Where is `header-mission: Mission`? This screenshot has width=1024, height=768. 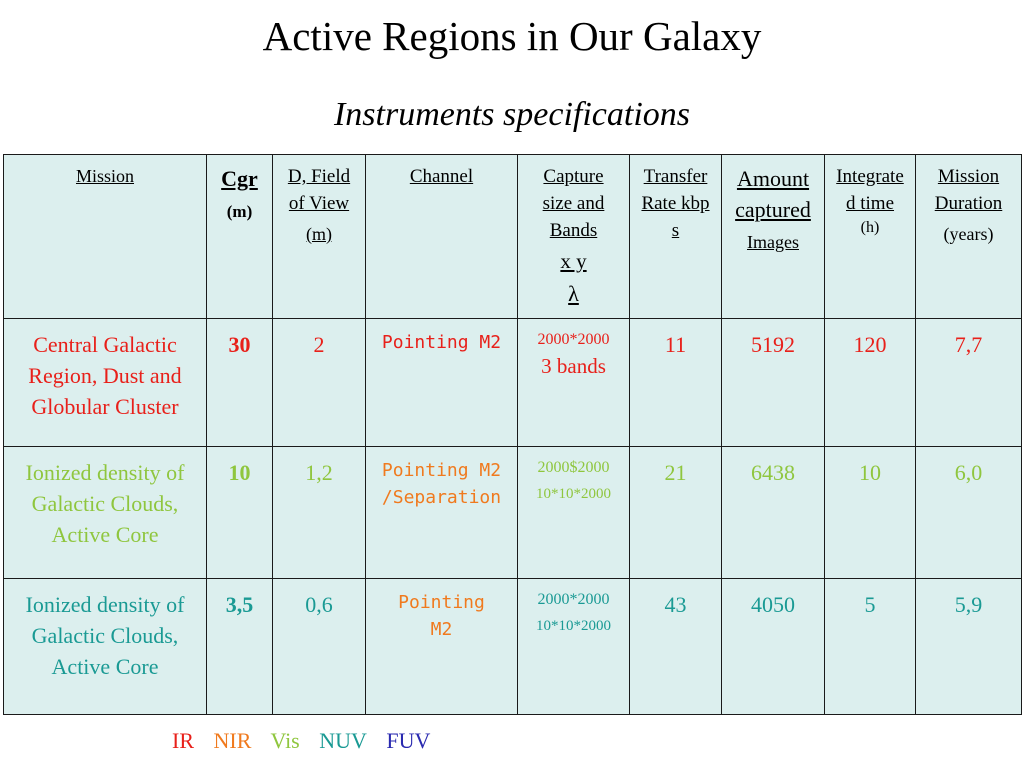
header-mission: Mission is located at coordinates (105, 236).